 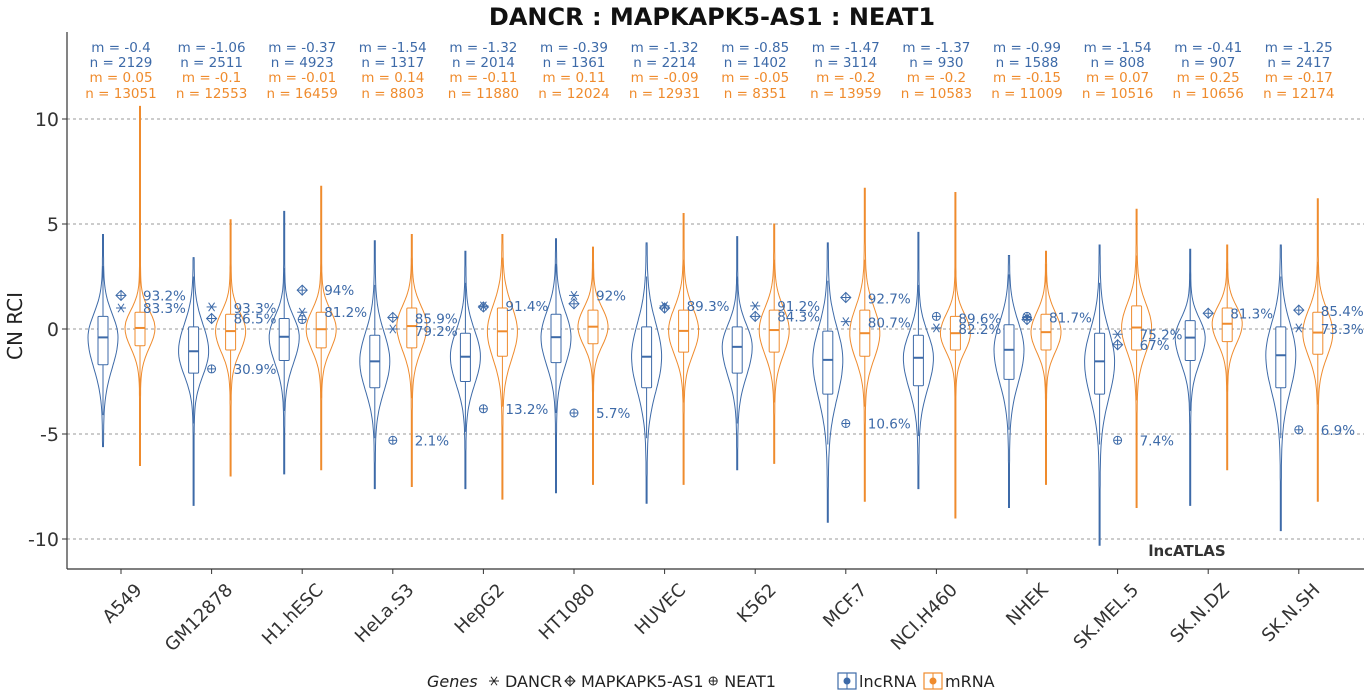 I want to click on gene-percentile-label: 93.2%, so click(x=164, y=296).